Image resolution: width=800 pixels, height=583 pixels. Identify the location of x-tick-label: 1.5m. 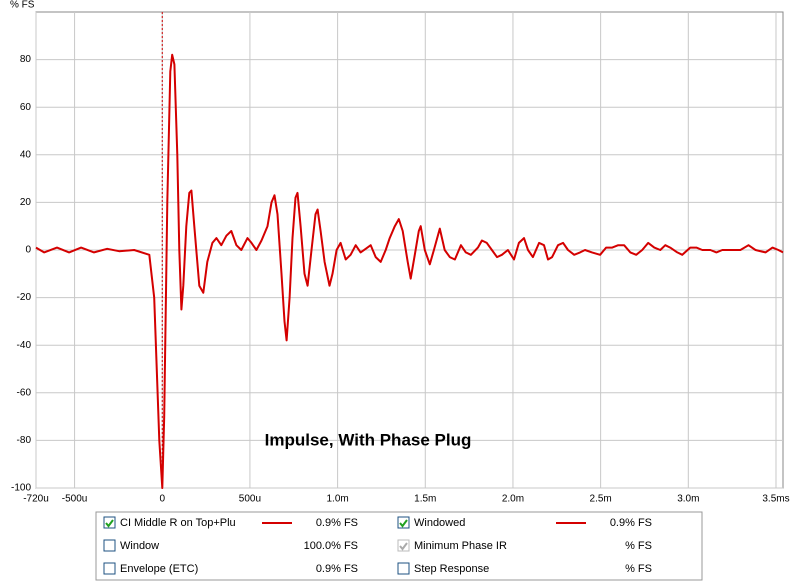
(425, 499).